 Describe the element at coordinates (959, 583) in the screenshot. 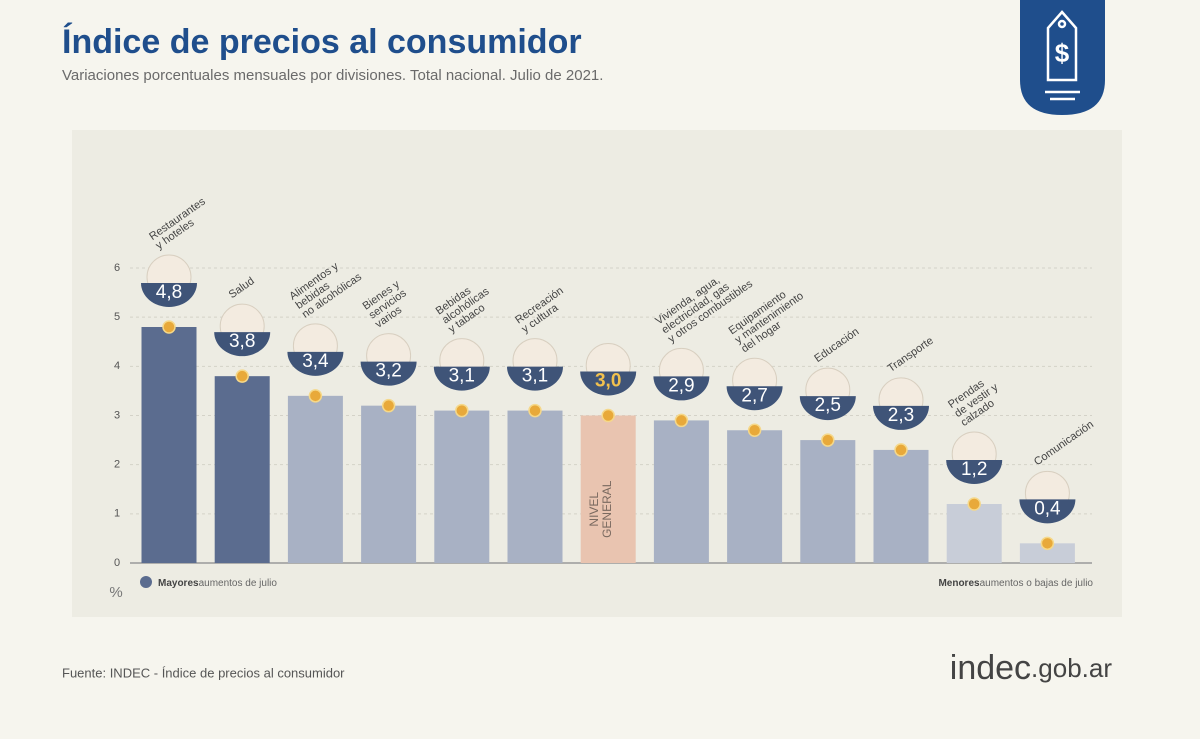

I see `legend-bold: Menores` at that location.